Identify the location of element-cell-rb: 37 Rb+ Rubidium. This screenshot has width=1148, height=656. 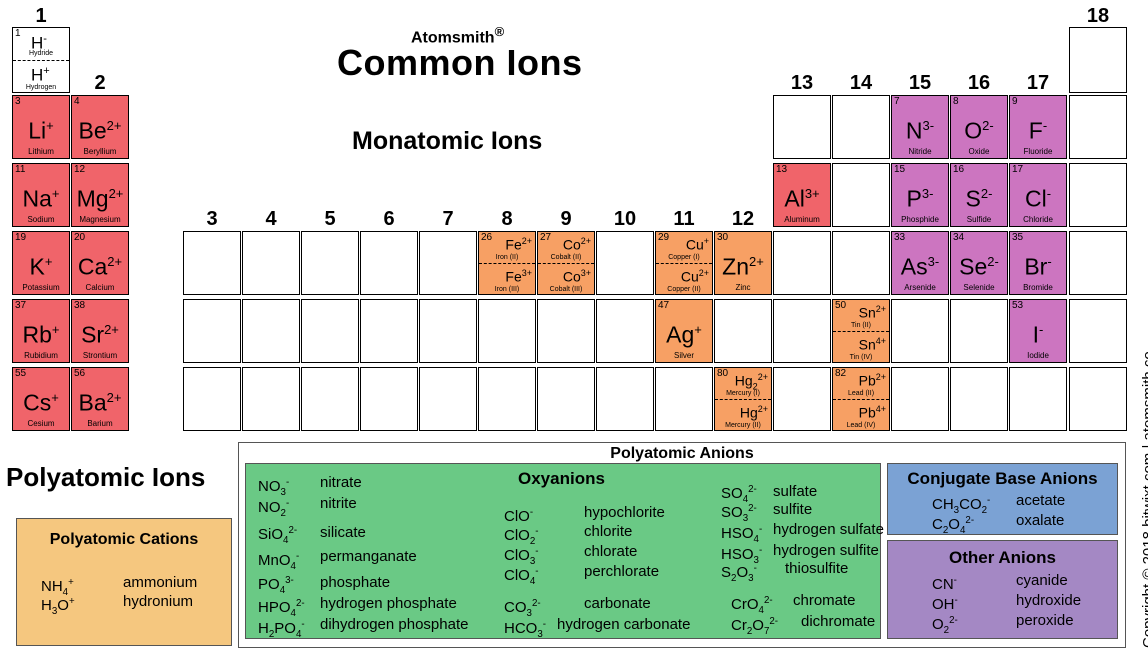
(41, 331).